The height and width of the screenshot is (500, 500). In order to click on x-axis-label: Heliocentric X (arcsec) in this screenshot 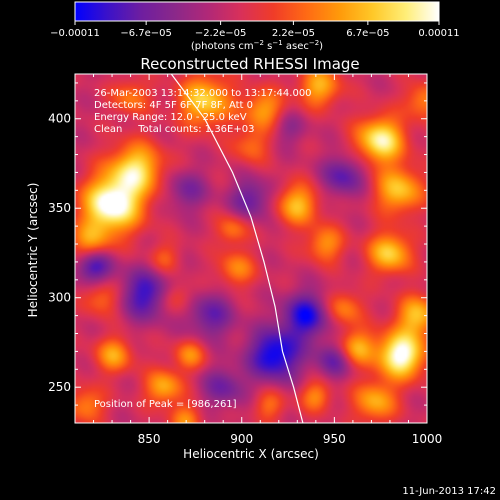, I will do `click(251, 454)`.